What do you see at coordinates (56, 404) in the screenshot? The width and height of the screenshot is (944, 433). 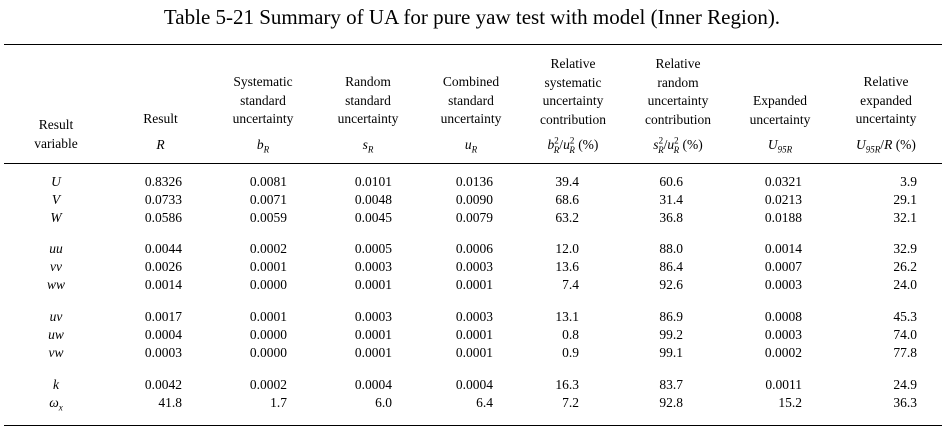 I see `row-variable: ωx` at bounding box center [56, 404].